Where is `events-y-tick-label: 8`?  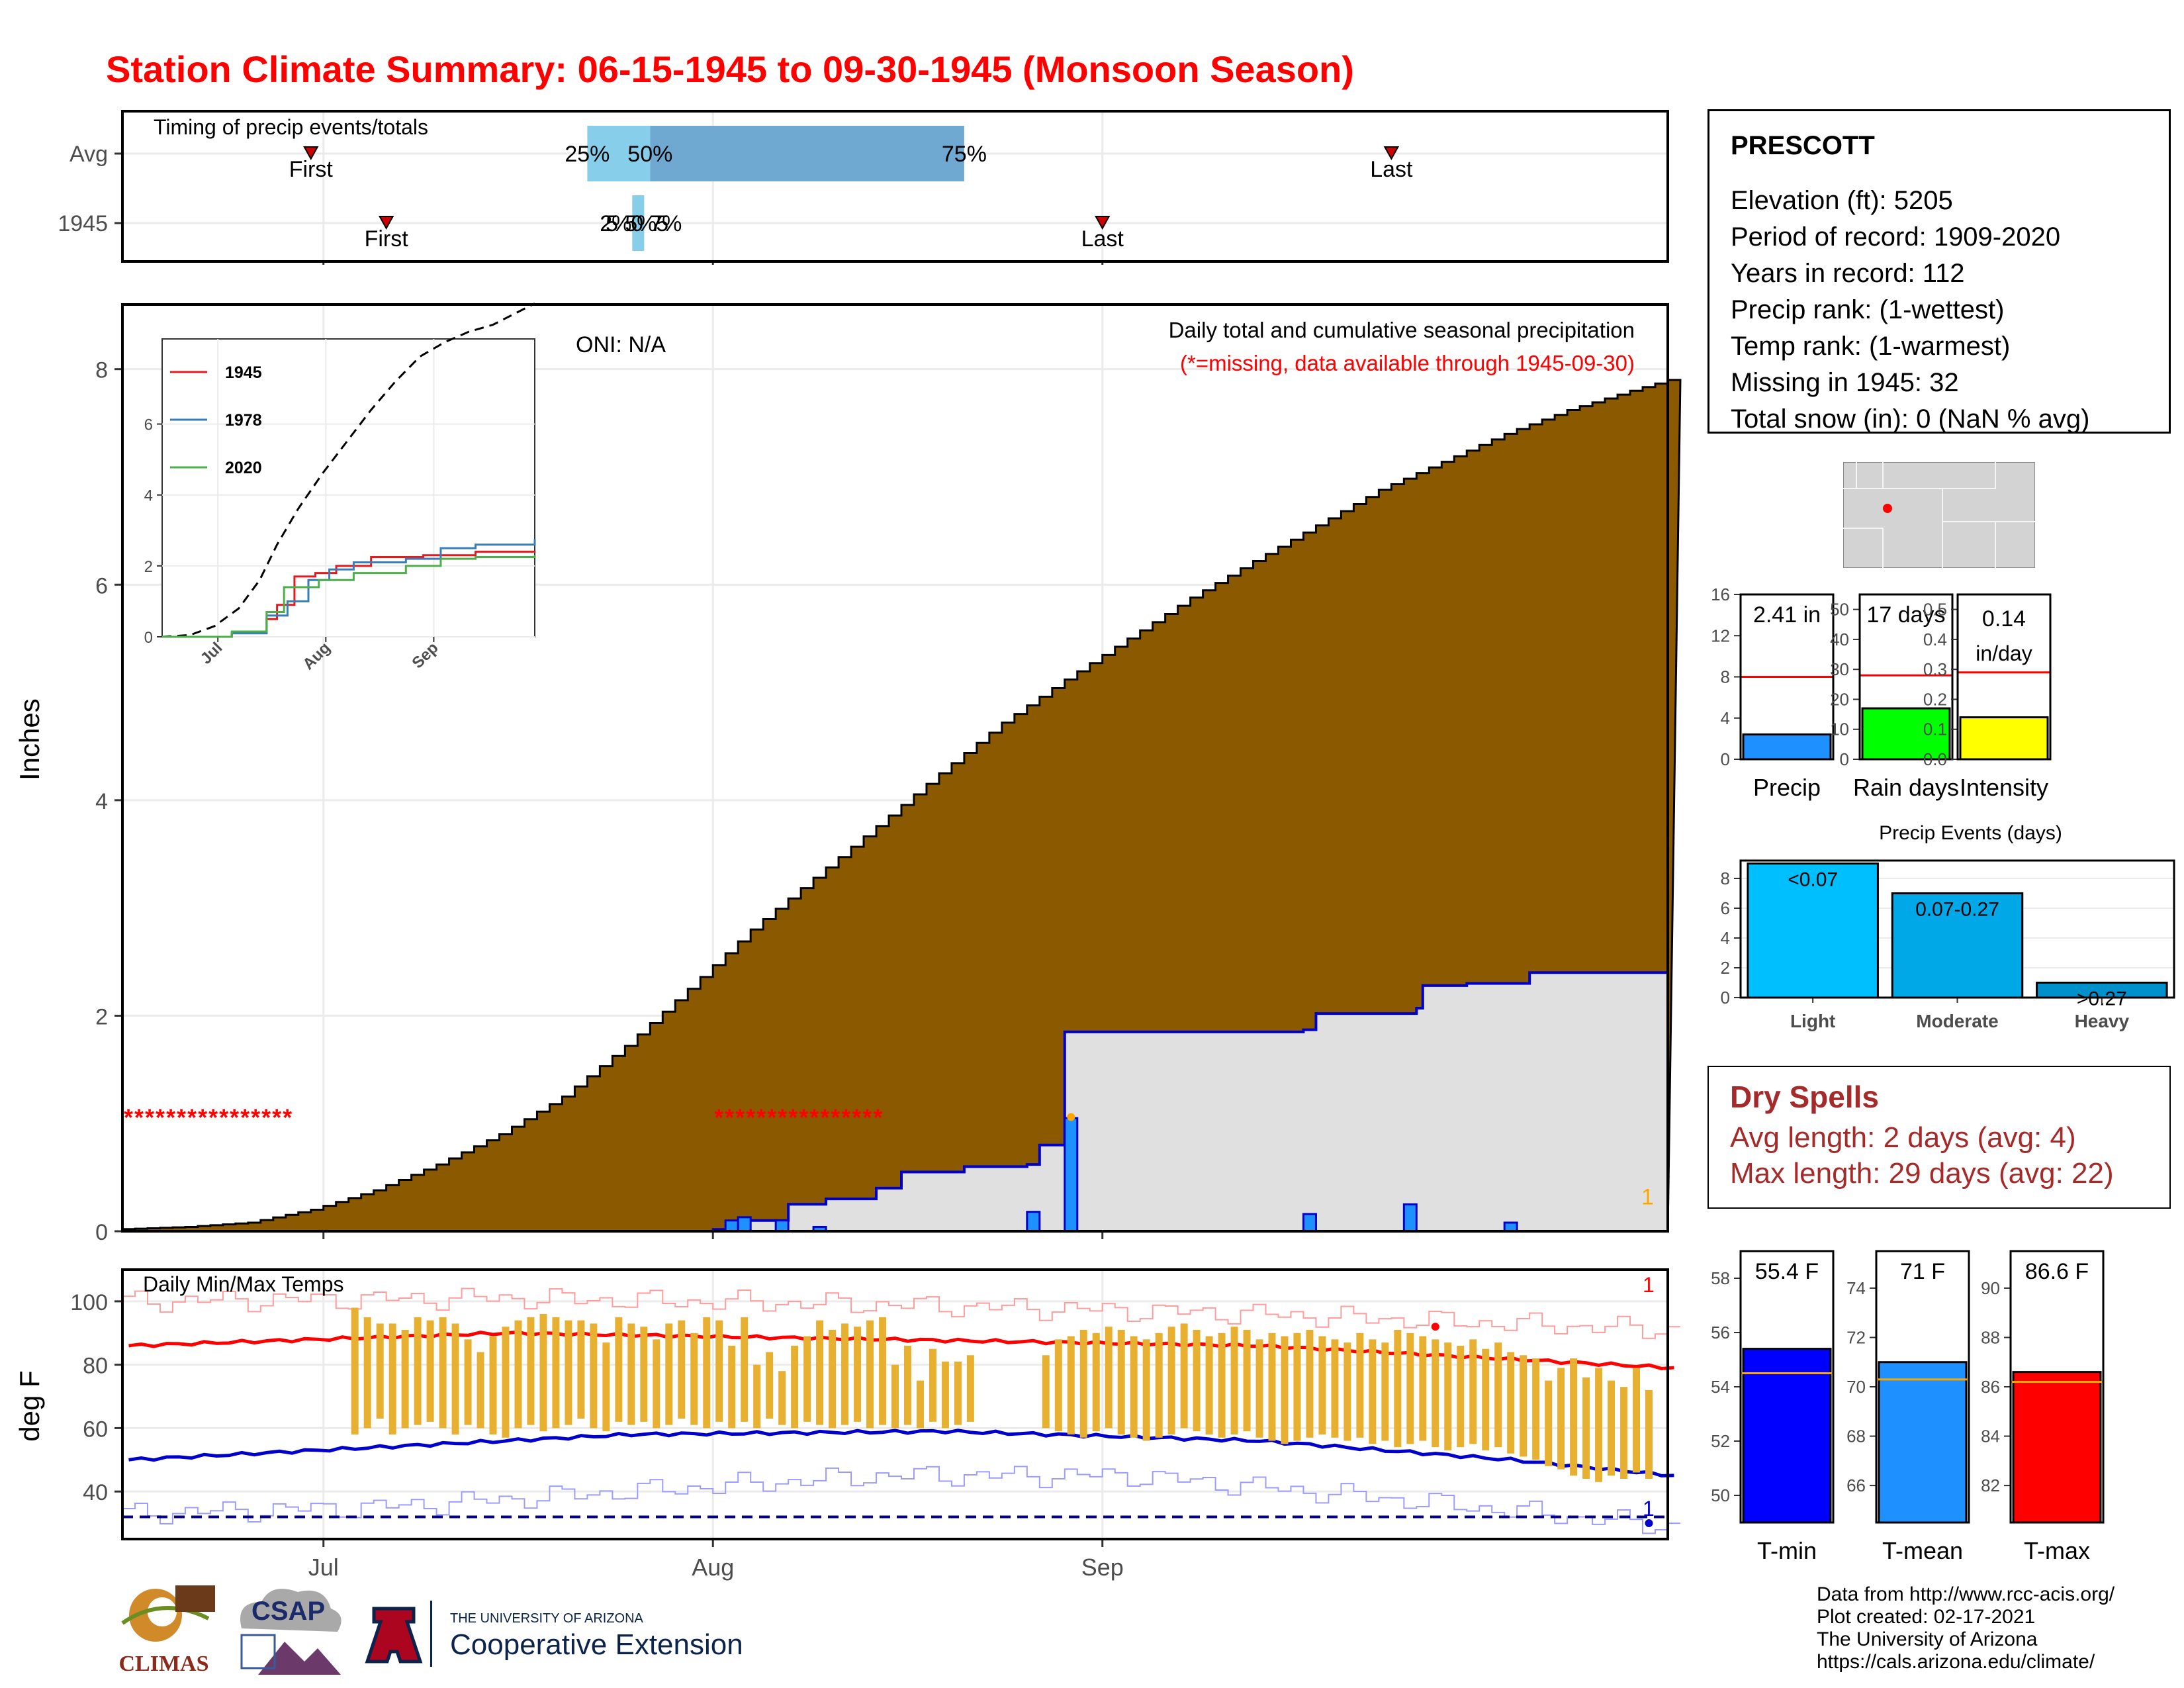
events-y-tick-label: 8 is located at coordinates (1726, 878).